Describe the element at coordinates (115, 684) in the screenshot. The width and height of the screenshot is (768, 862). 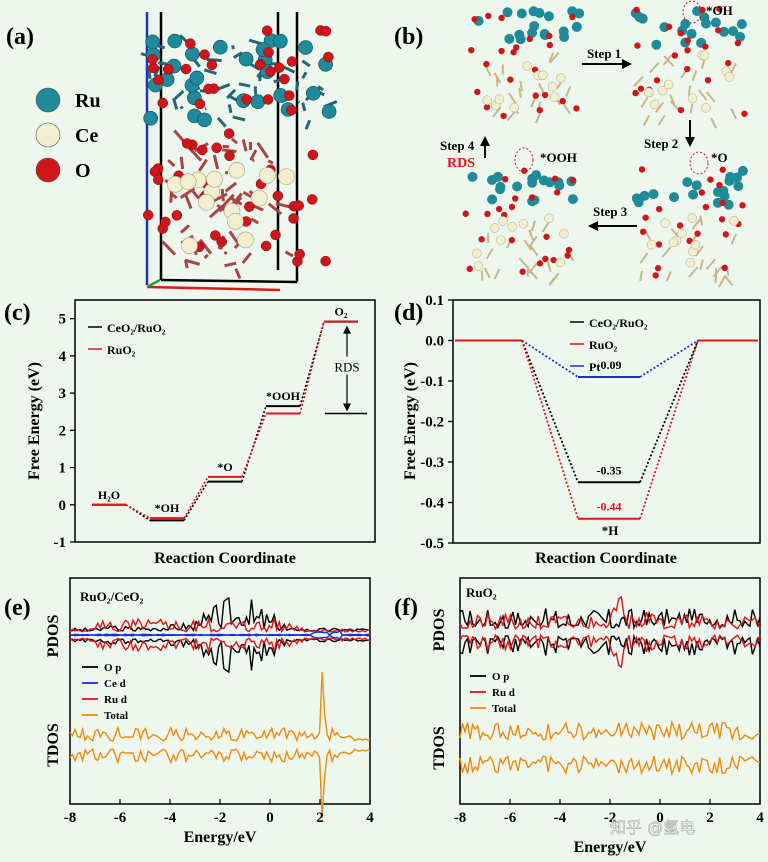
I see `legend-label: Ce d` at that location.